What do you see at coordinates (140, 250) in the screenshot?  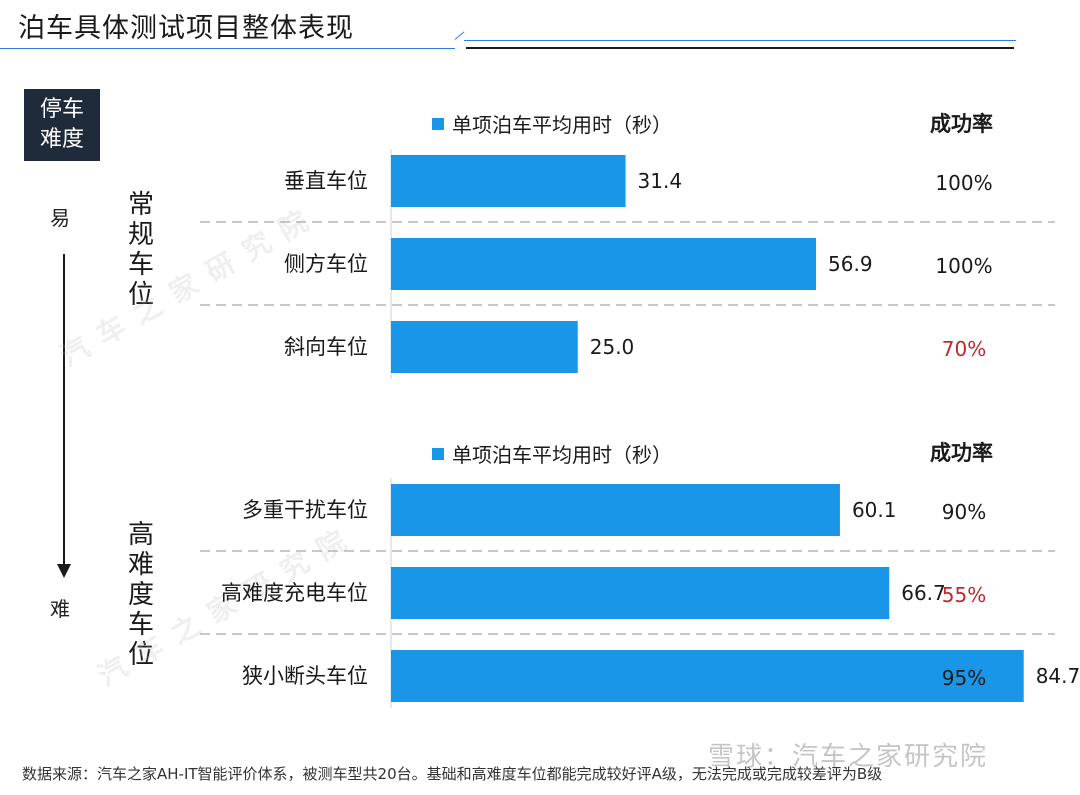 I see `group-label-regular: 常规车位` at bounding box center [140, 250].